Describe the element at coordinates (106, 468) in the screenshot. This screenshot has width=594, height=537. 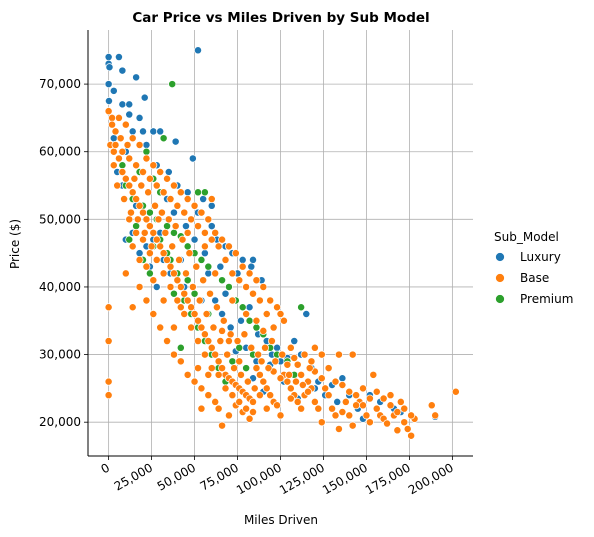
I see `x-tick-label: 0` at that location.